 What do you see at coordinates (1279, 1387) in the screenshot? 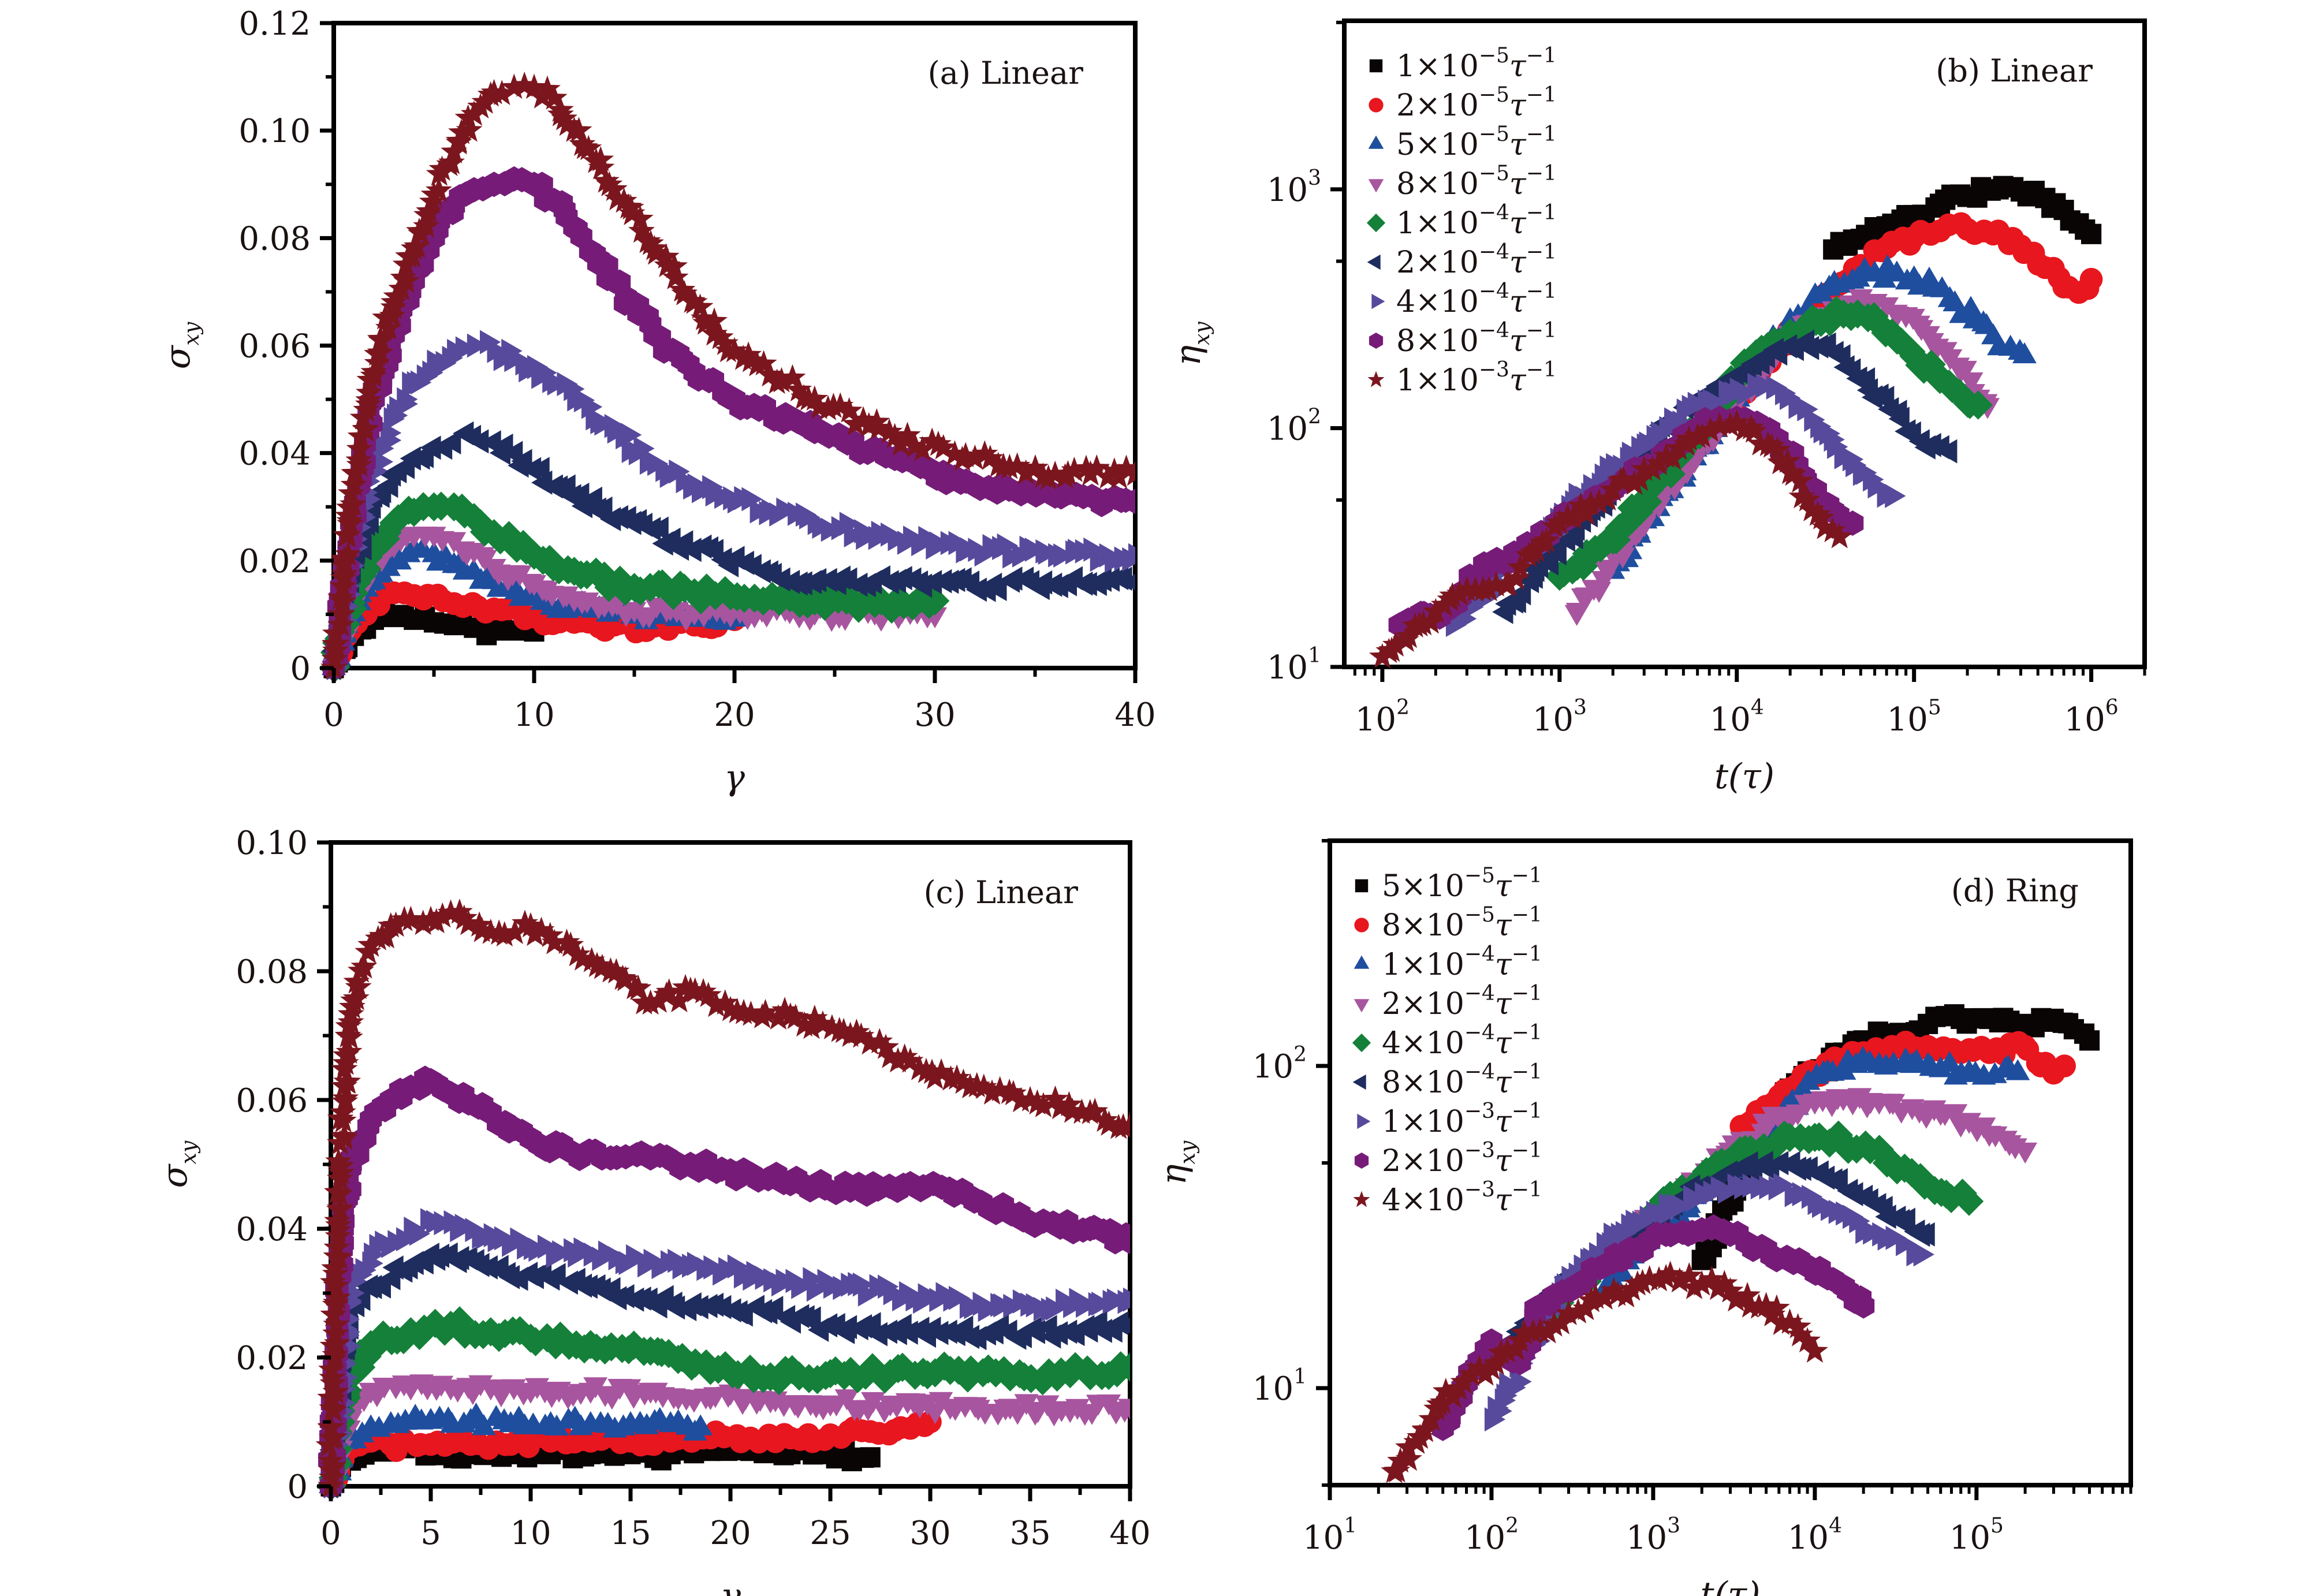
I see `y-tick-label: 101` at bounding box center [1279, 1387].